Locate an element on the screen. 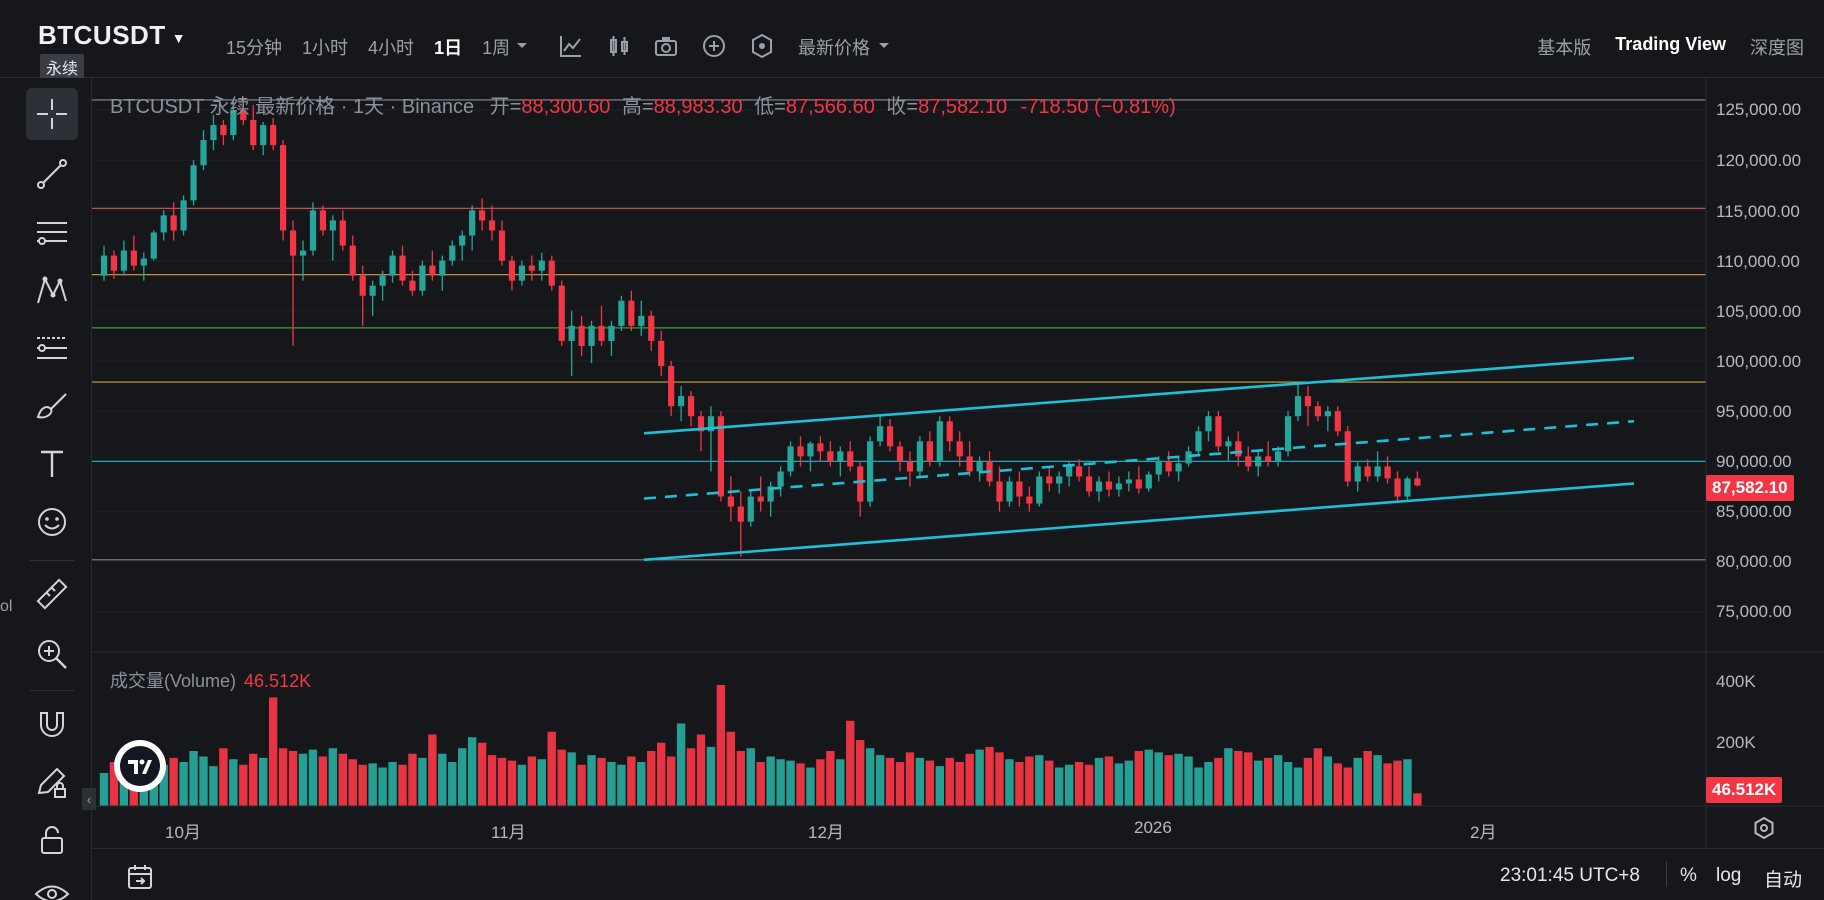 The height and width of the screenshot is (900, 1824). text-button is located at coordinates (52, 464).